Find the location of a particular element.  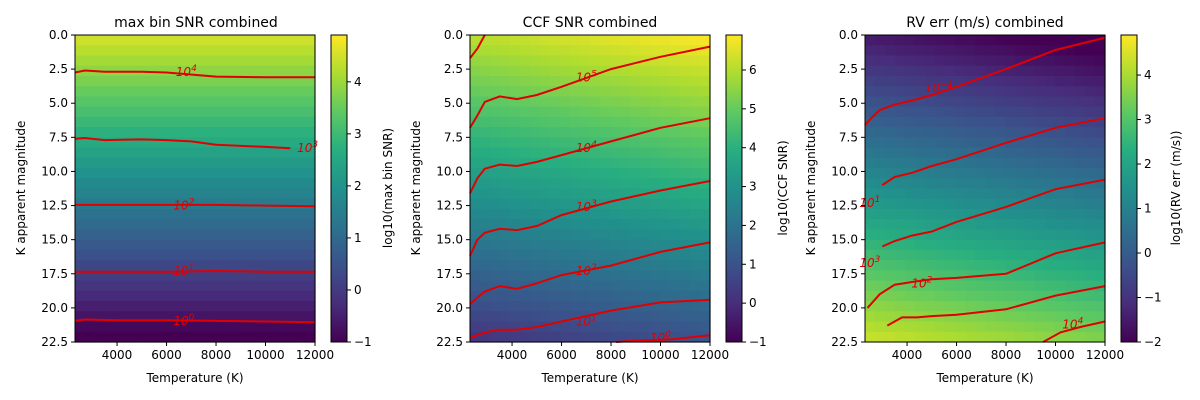

panel-3-ytick-label: 22.5 is located at coordinates (844, 342).